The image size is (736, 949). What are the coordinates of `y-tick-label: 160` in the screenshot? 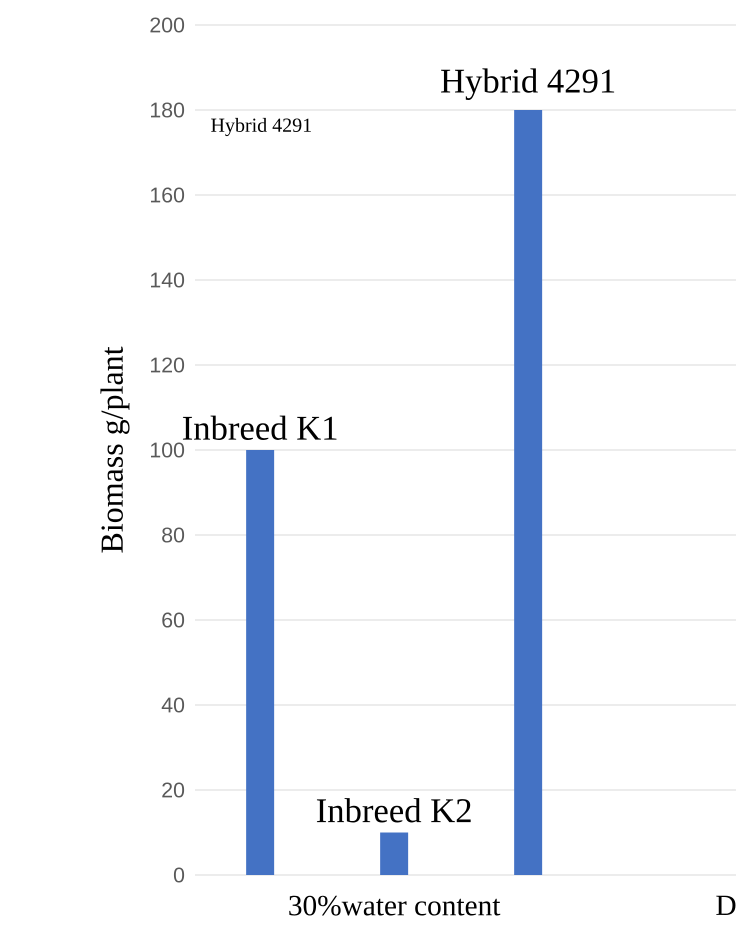 It's located at (167, 195).